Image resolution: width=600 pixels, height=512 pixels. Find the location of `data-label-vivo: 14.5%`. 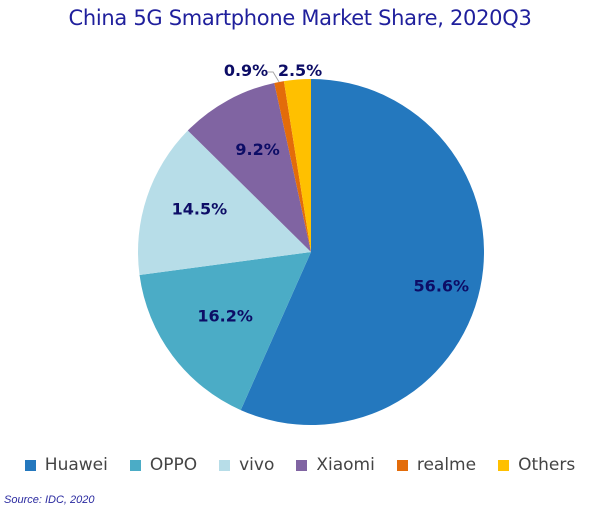

data-label-vivo: 14.5% is located at coordinates (200, 209).